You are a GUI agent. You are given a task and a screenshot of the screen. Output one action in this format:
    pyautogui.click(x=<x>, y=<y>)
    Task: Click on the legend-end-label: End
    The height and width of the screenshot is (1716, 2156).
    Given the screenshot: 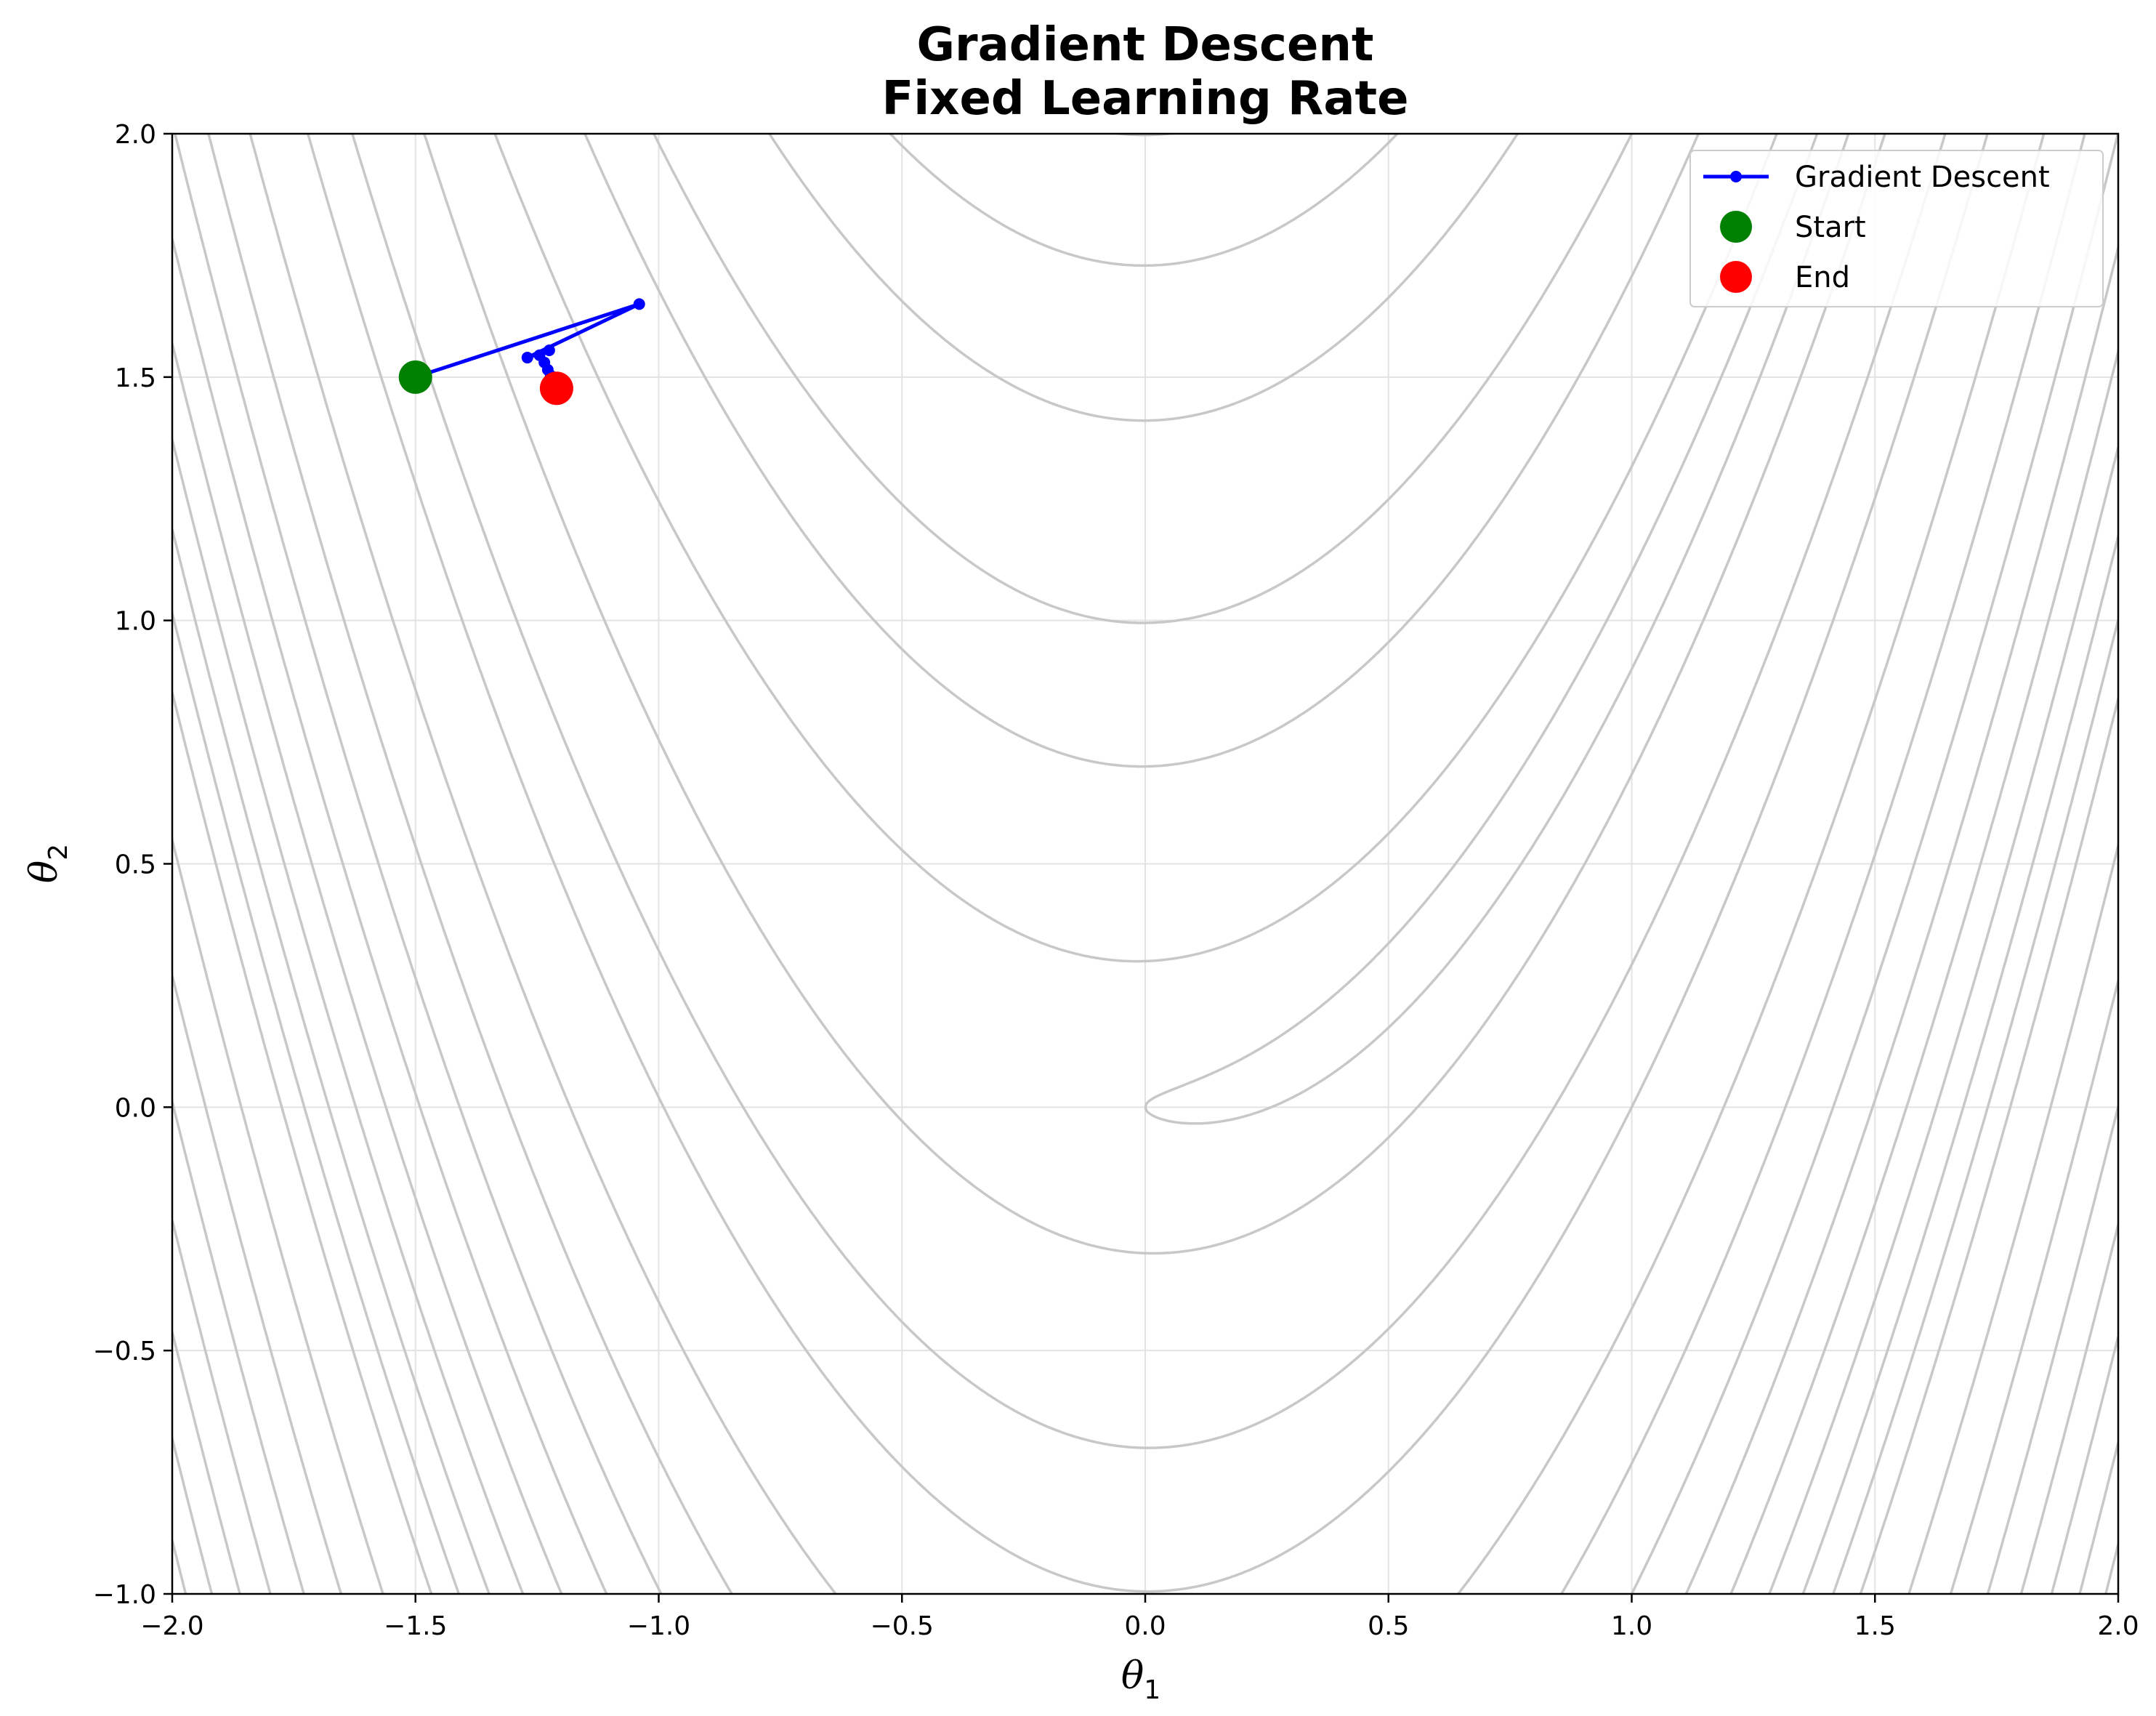 What is the action you would take?
    pyautogui.click(x=1823, y=277)
    